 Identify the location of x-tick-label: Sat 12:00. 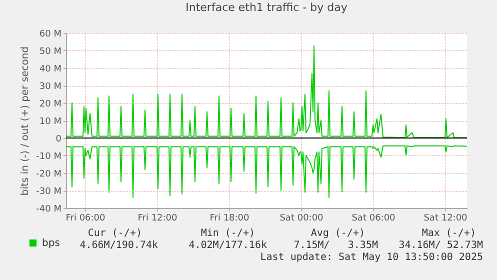
(446, 219).